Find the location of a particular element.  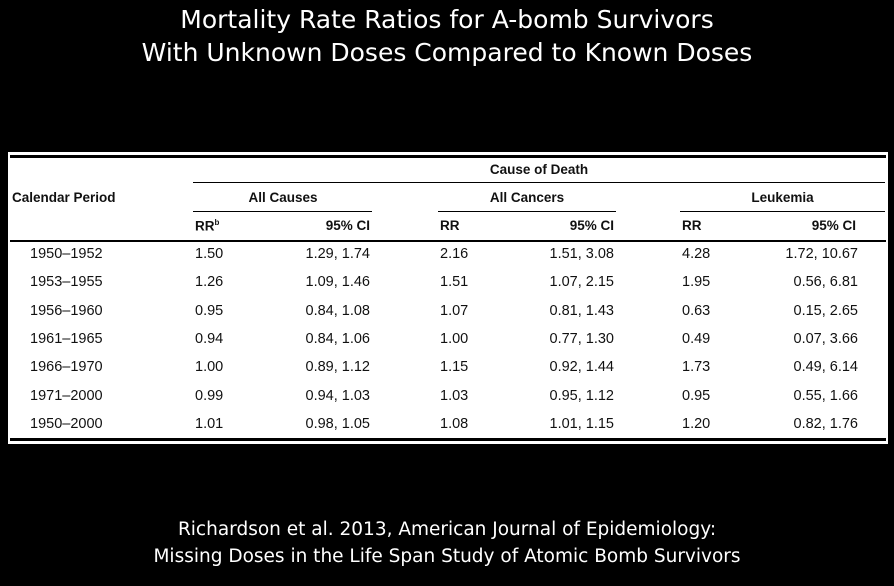

all-causes-ci-cell: 0.84, 1.08 is located at coordinates (338, 310).